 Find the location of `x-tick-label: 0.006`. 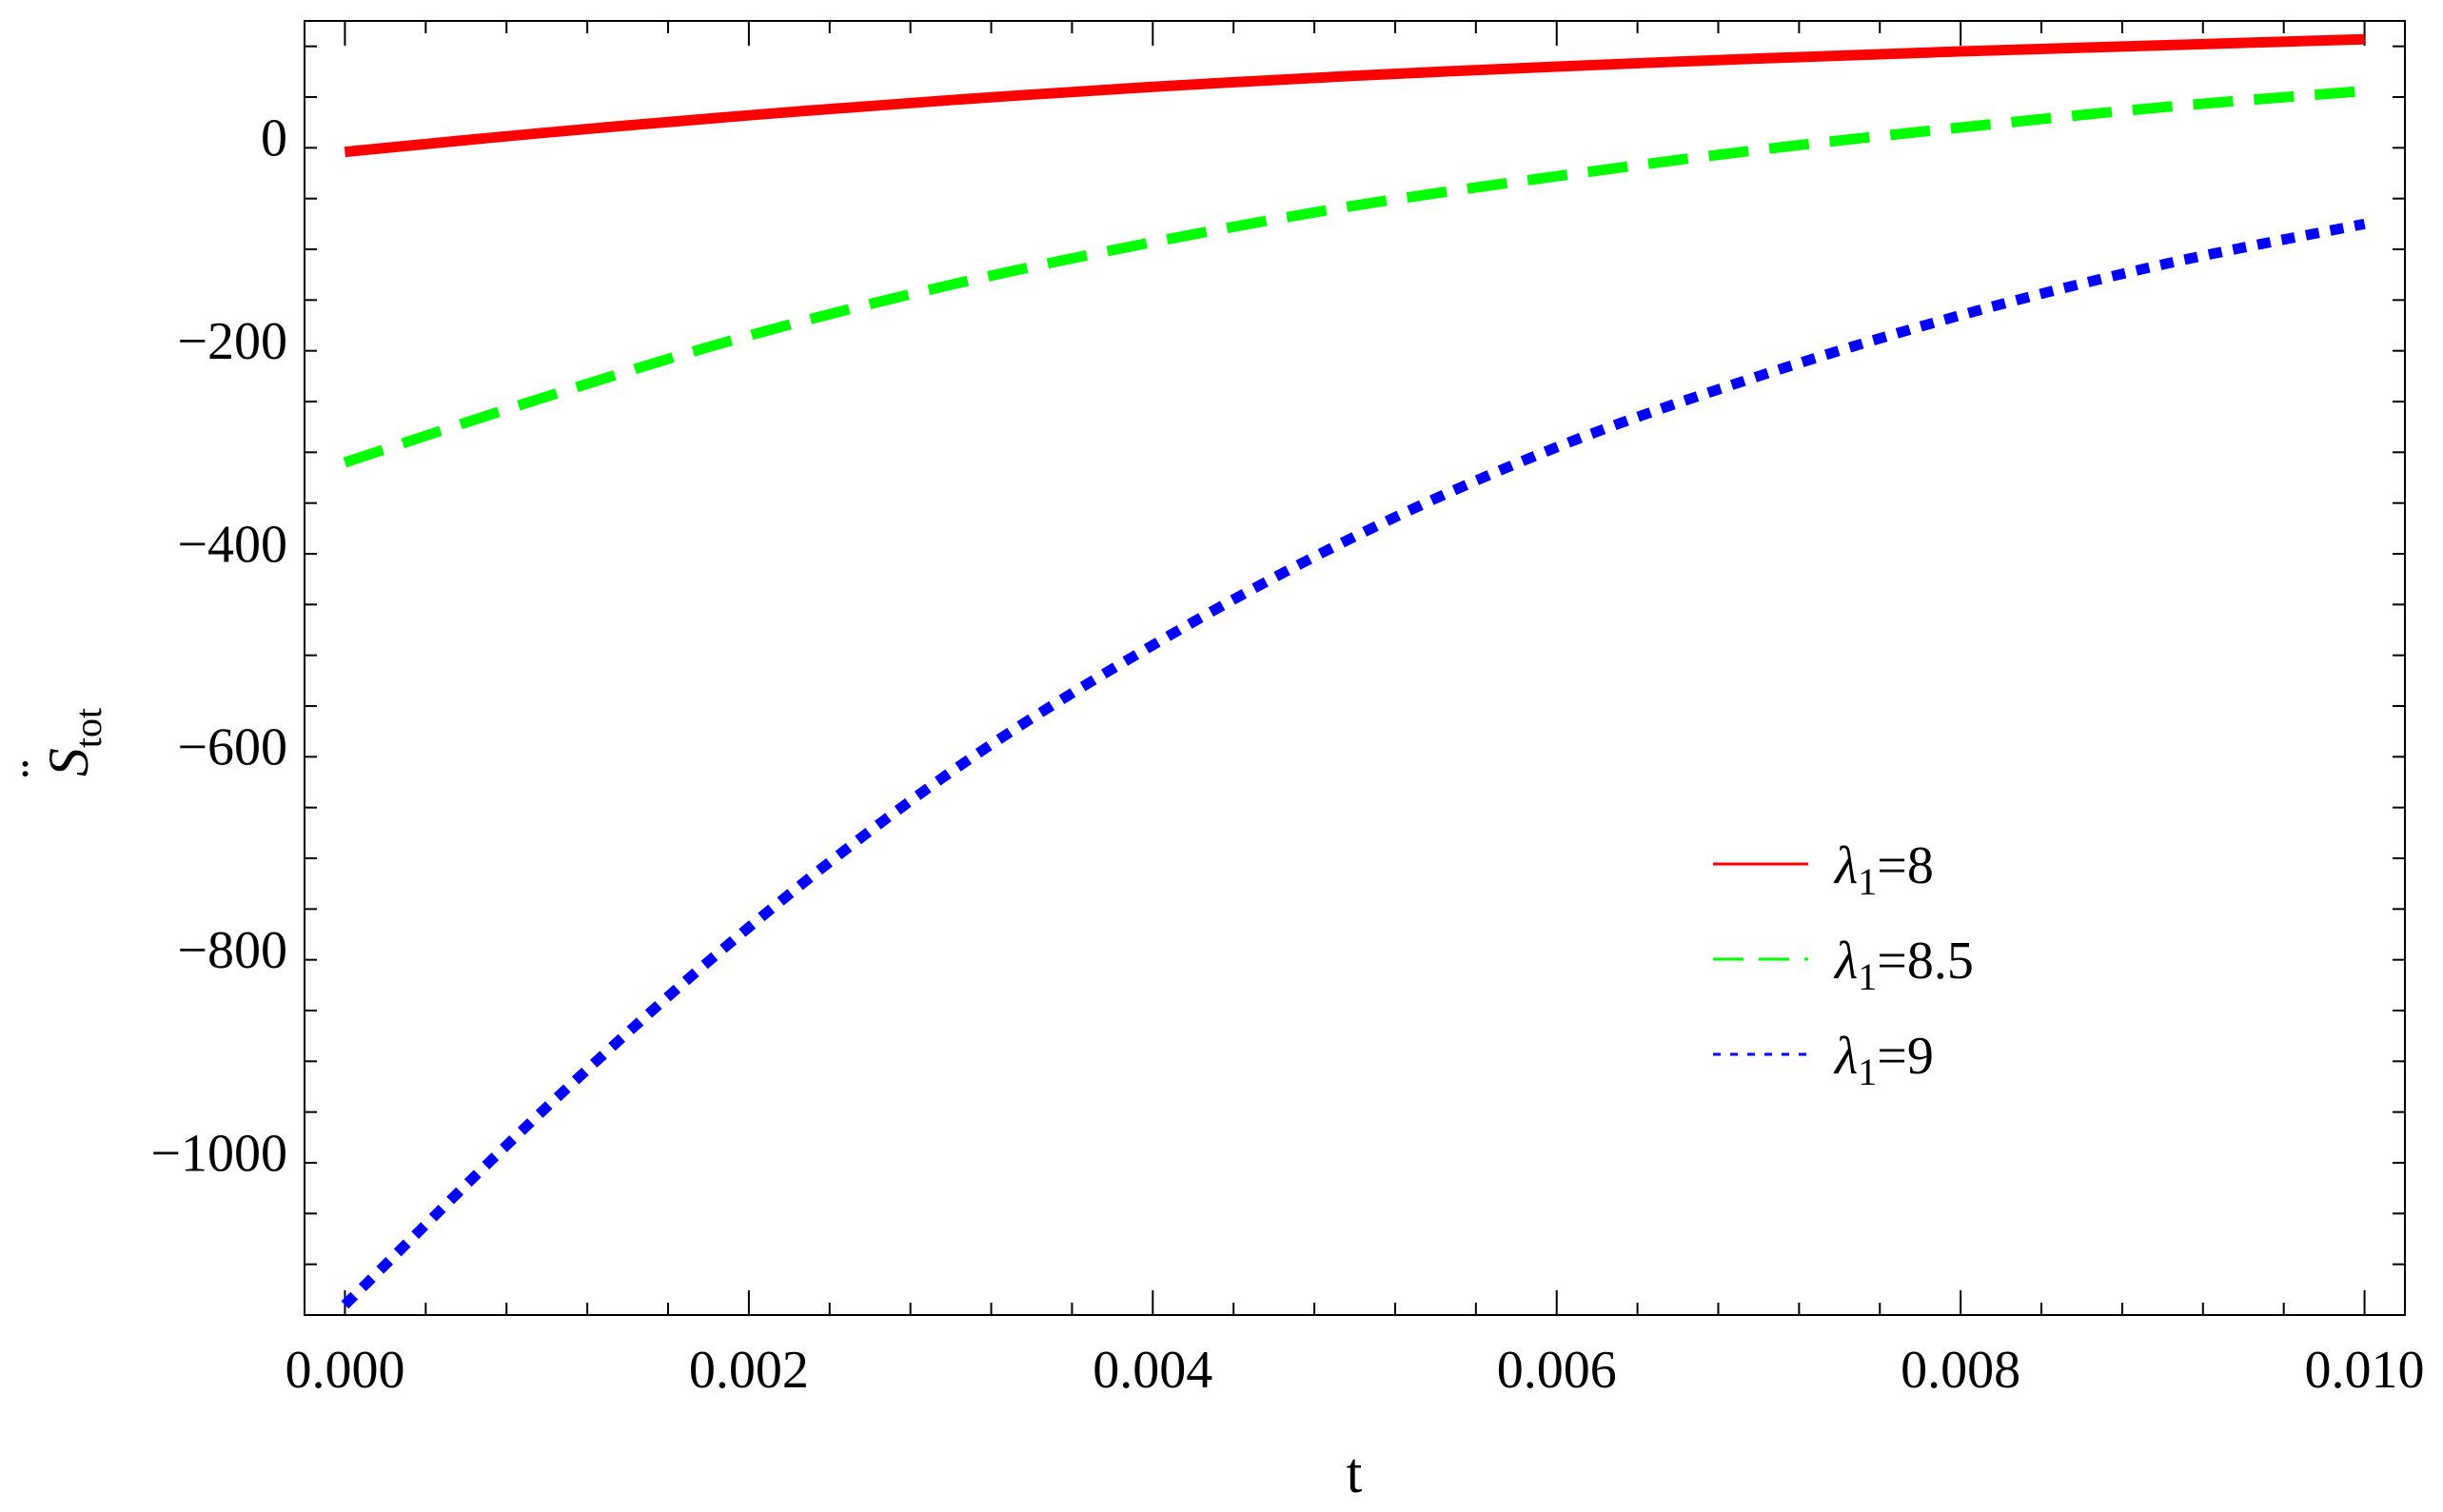

x-tick-label: 0.006 is located at coordinates (1557, 1370).